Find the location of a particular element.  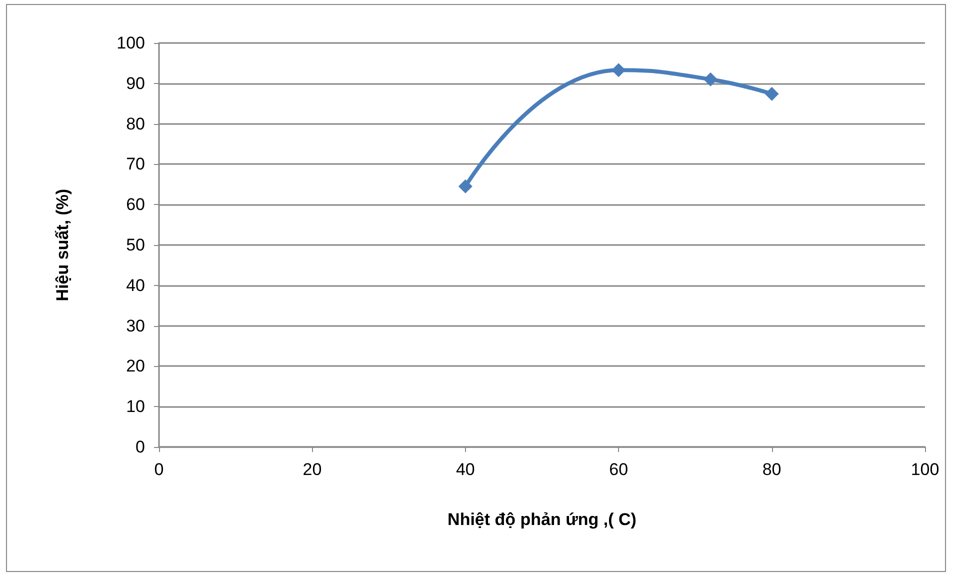

x-tick-label: 0 is located at coordinates (159, 469).